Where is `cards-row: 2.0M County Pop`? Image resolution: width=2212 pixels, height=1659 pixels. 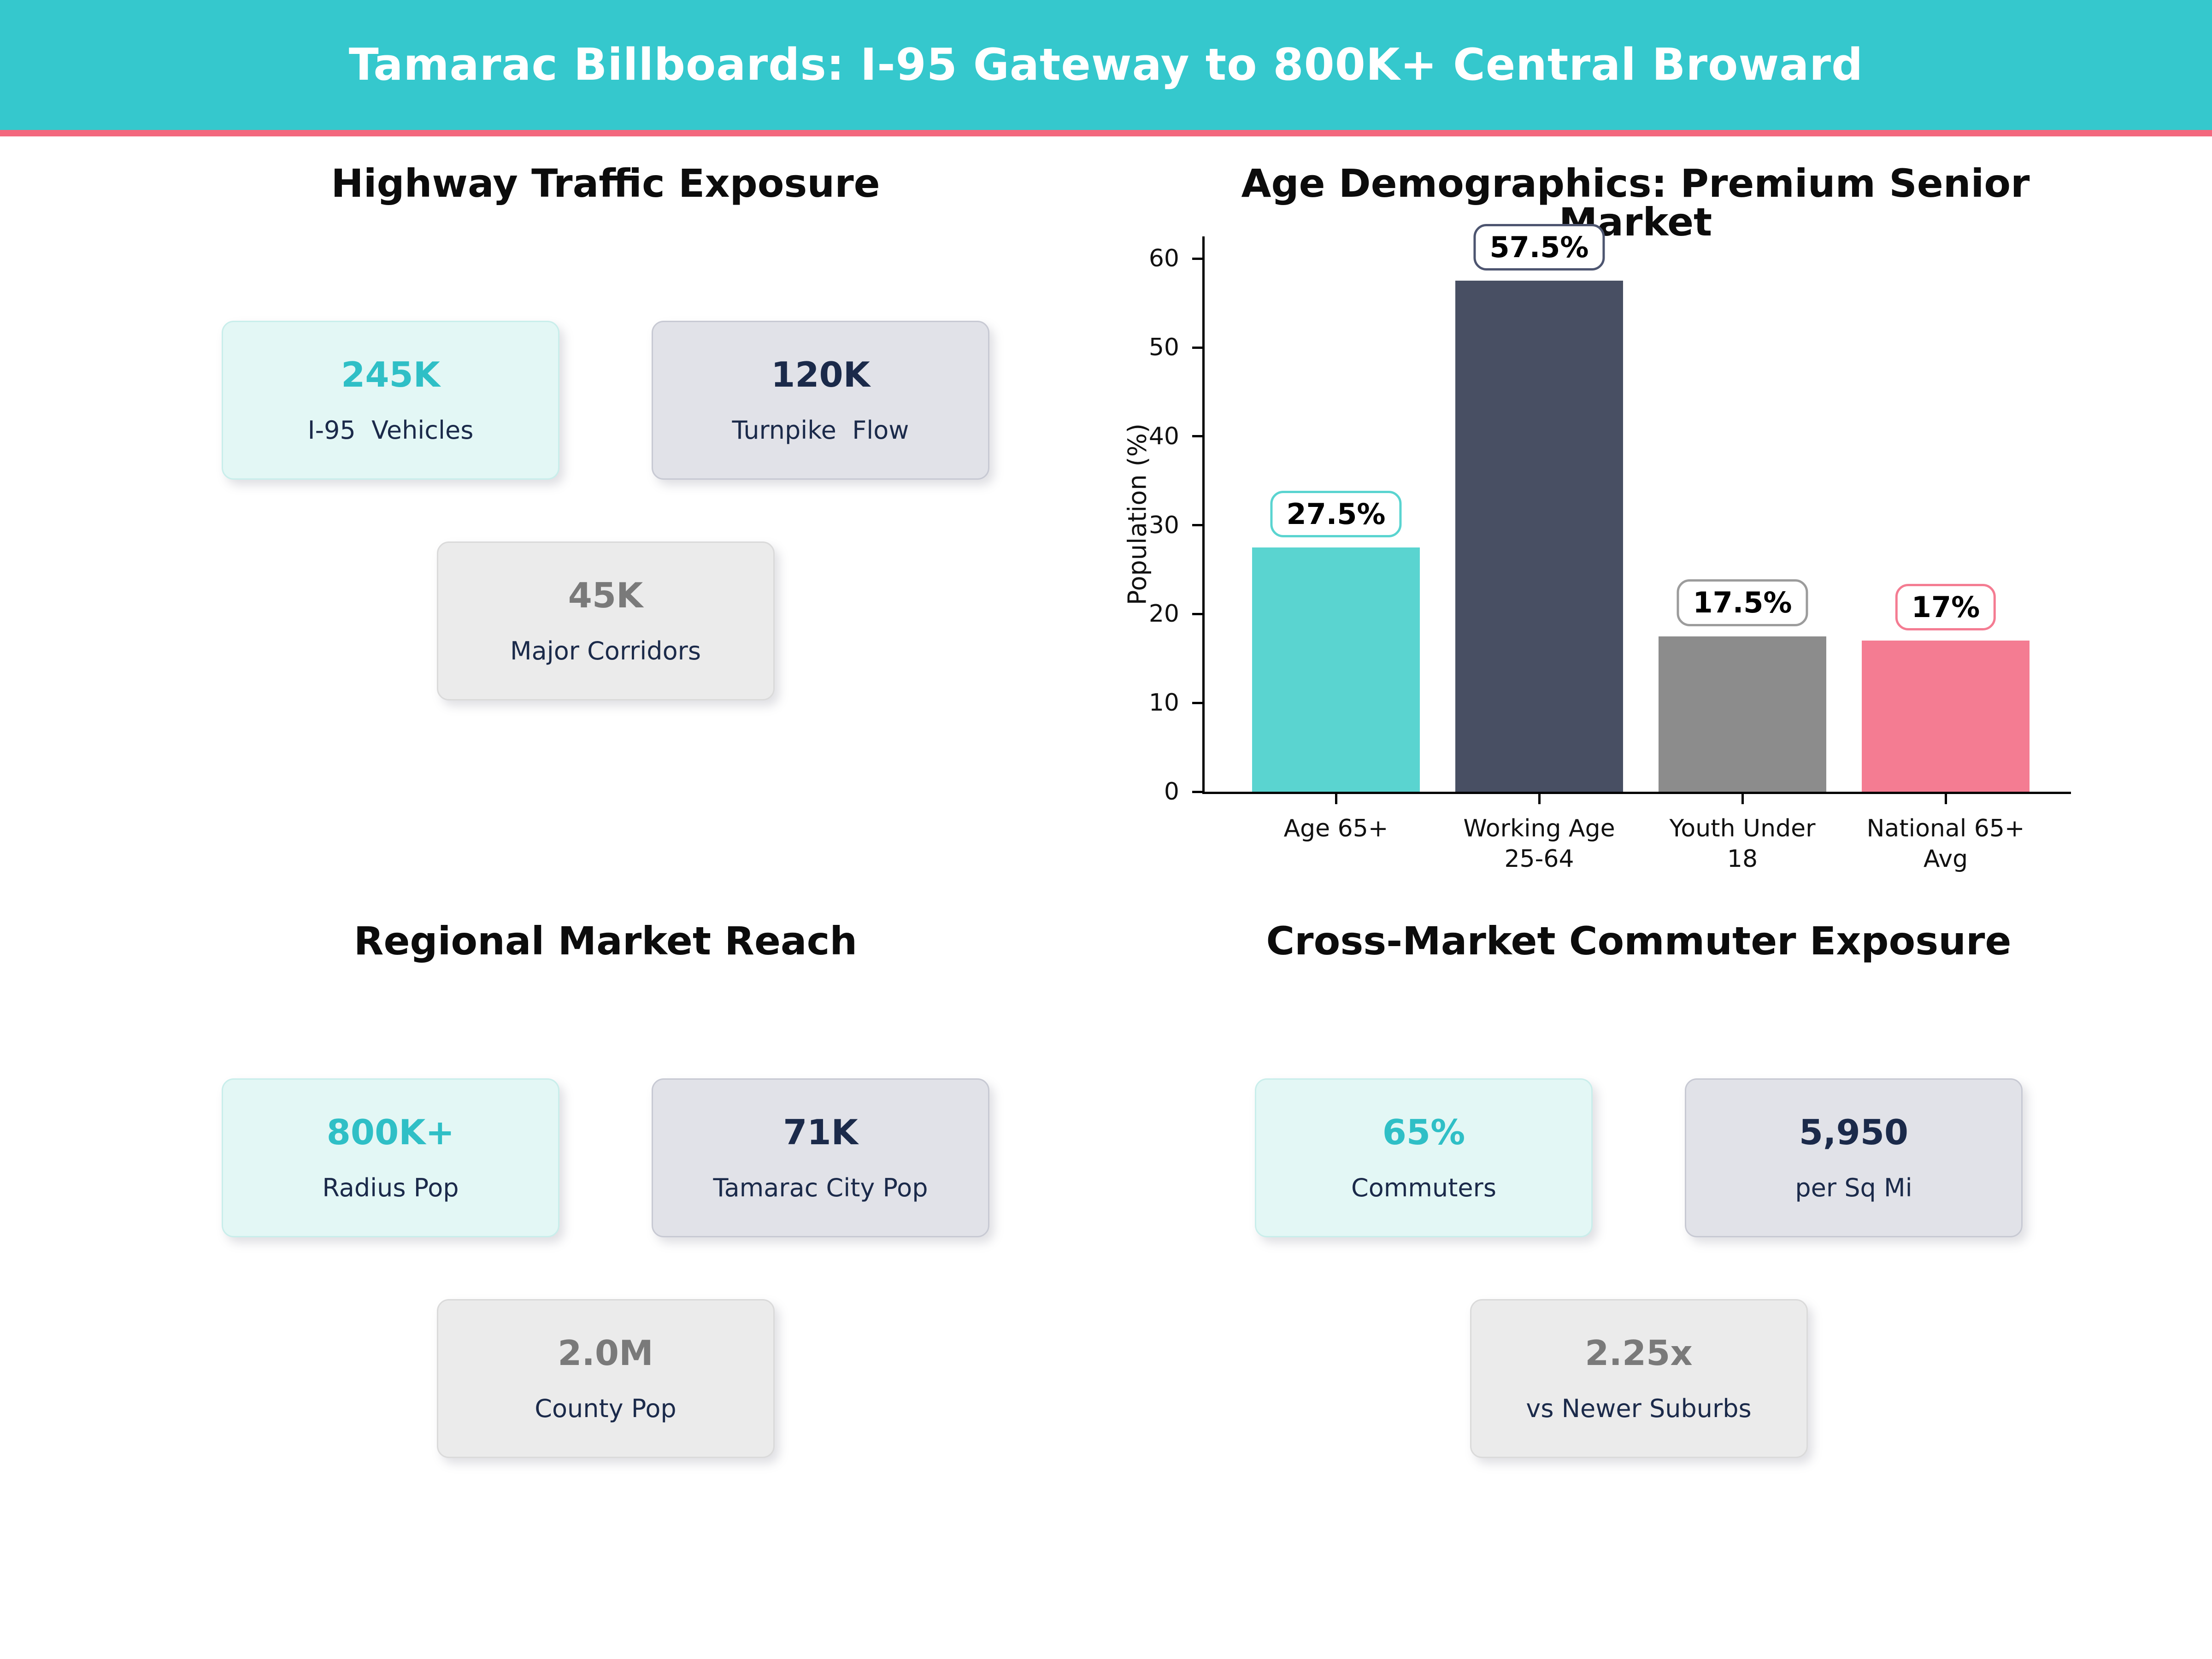
cards-row: 2.0M County Pop is located at coordinates (605, 1378).